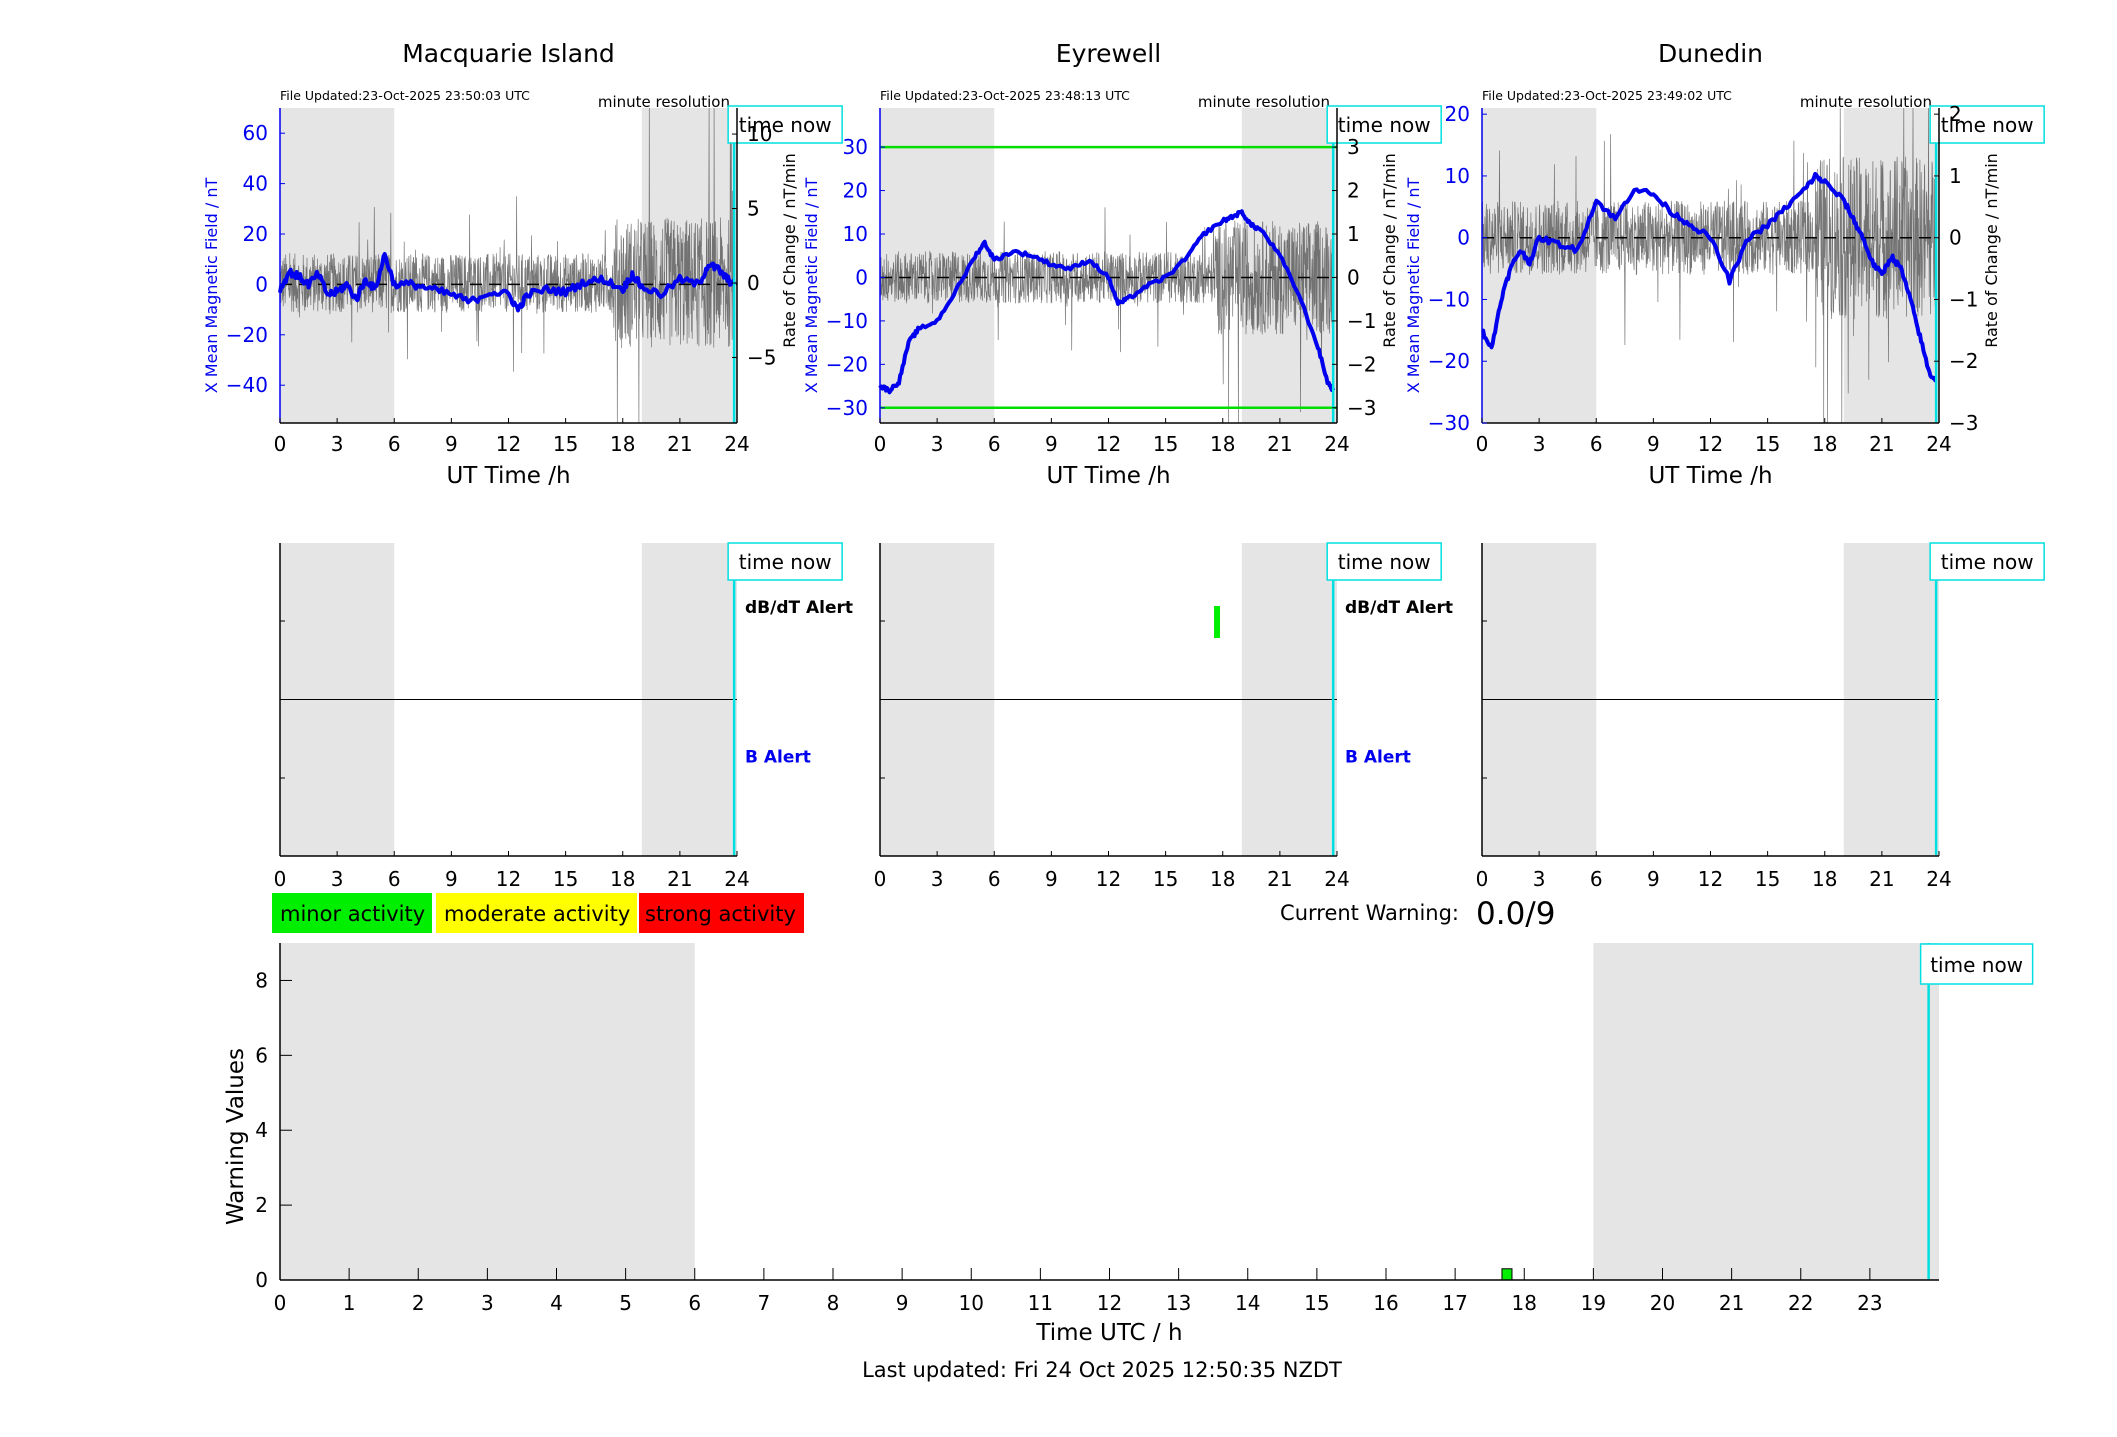 The width and height of the screenshot is (2117, 1437). What do you see at coordinates (1869, 1303) in the screenshot?
I see `x-tick-label: 23` at bounding box center [1869, 1303].